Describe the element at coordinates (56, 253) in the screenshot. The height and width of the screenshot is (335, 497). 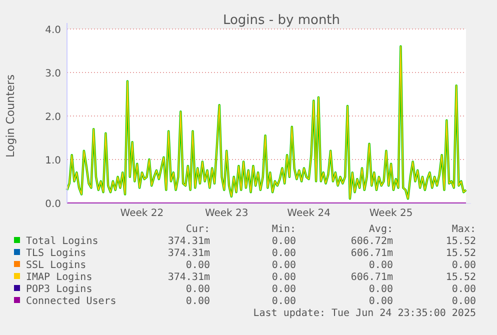
I see `legend-label: TLS Logins` at that location.